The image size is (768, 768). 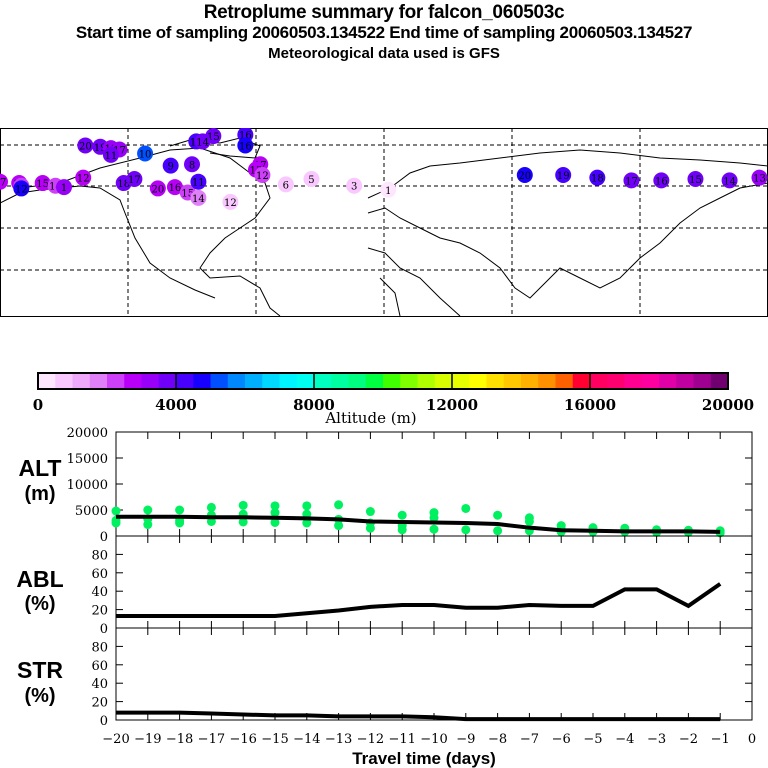 What do you see at coordinates (39, 468) in the screenshot?
I see `alt-label: ALT` at bounding box center [39, 468].